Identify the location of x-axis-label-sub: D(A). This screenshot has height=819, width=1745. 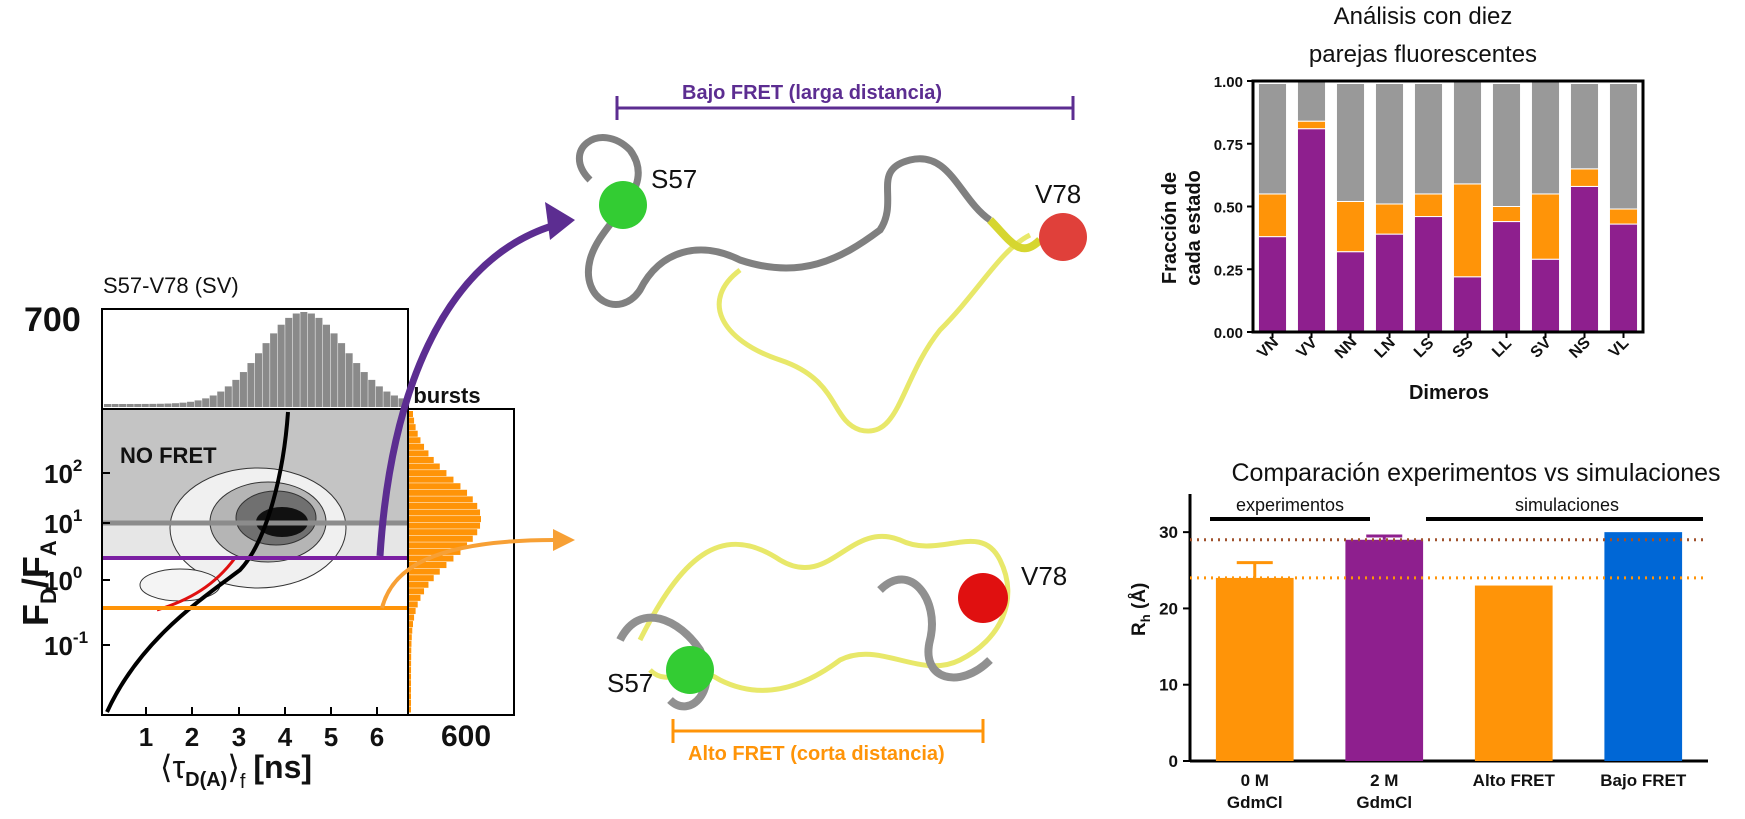
(206, 780).